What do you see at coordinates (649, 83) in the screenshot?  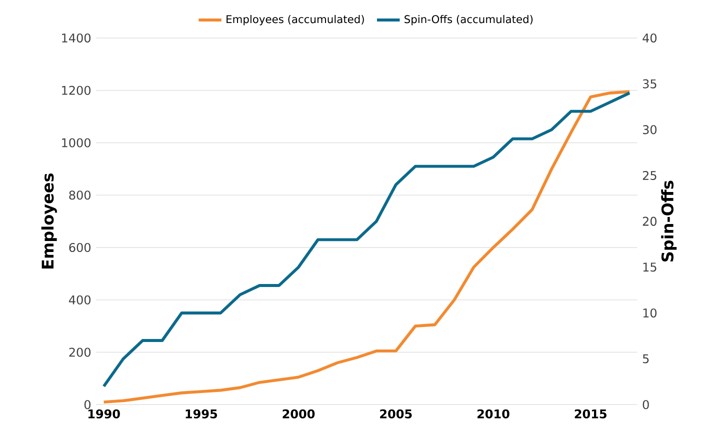 I see `y2-tick-label: 35` at bounding box center [649, 83].